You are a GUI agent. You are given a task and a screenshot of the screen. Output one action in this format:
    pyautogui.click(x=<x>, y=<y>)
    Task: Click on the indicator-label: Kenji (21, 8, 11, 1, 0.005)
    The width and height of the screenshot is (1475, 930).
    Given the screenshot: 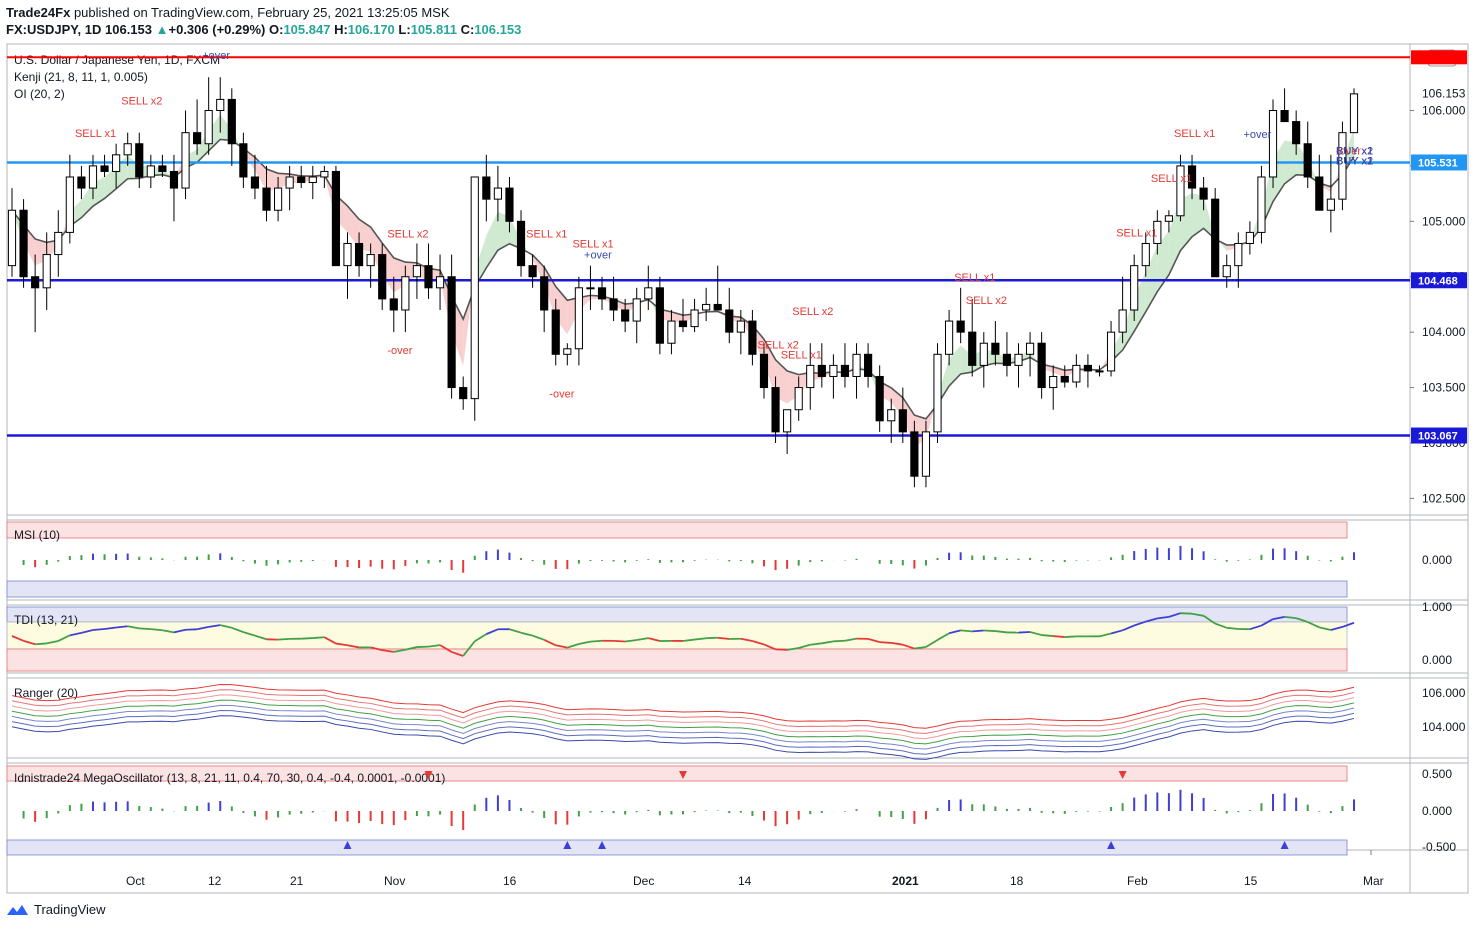 What is the action you would take?
    pyautogui.click(x=81, y=77)
    